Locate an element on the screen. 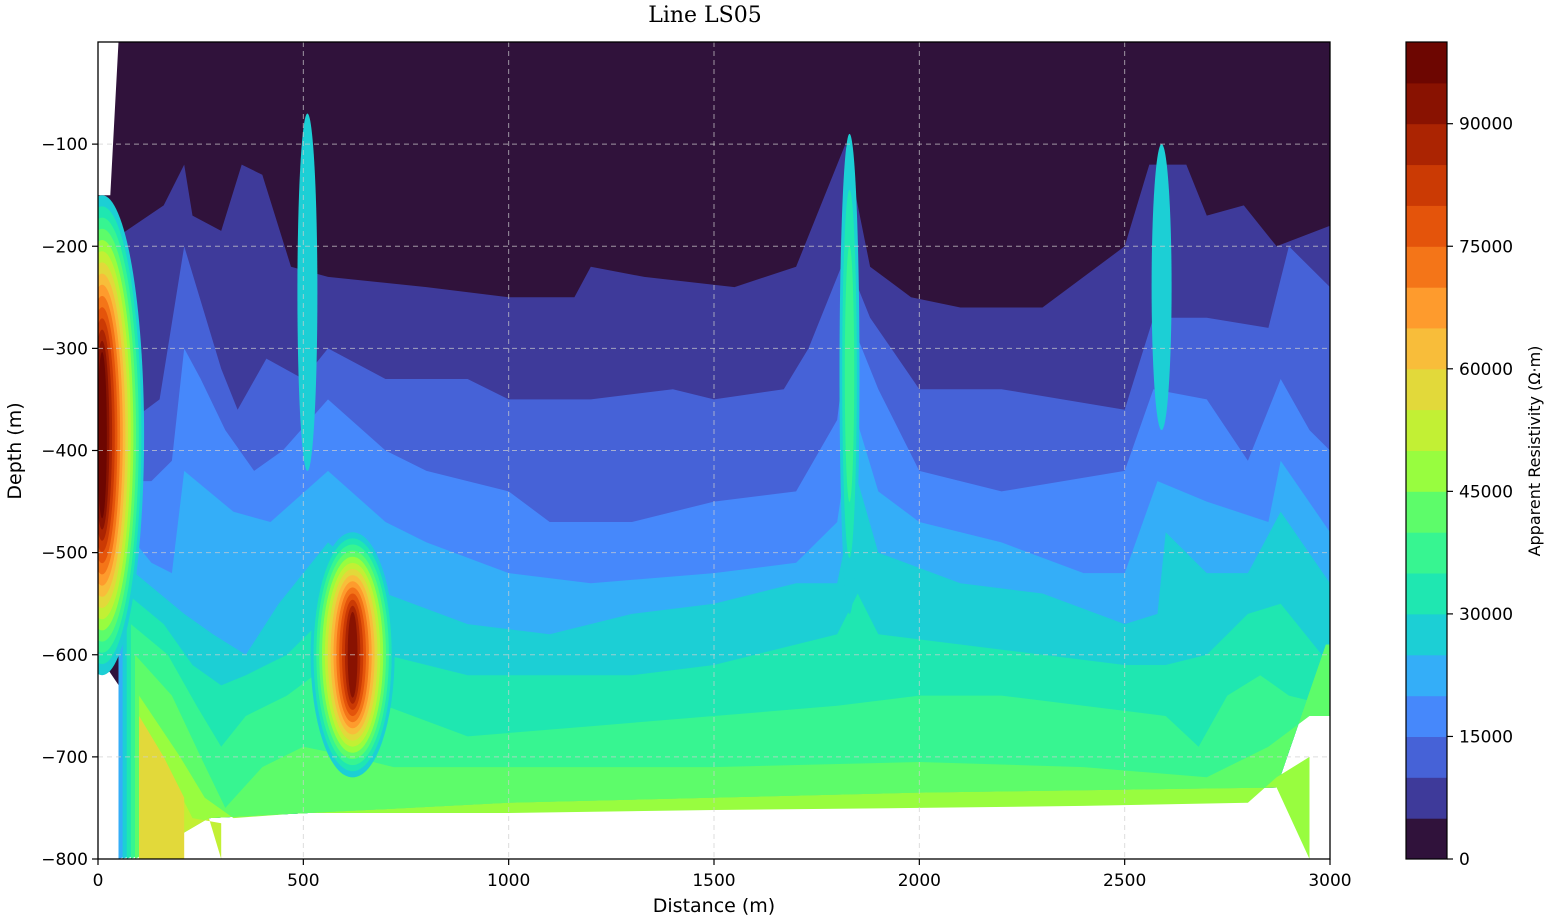 Image resolution: width=1551 pixels, height=916 pixels. y-tick-label-5: −600 is located at coordinates (64, 656).